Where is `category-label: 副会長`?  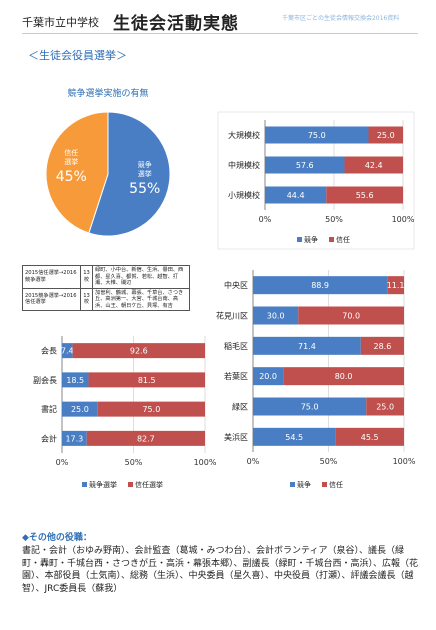 category-label: 副会長 is located at coordinates (45, 380).